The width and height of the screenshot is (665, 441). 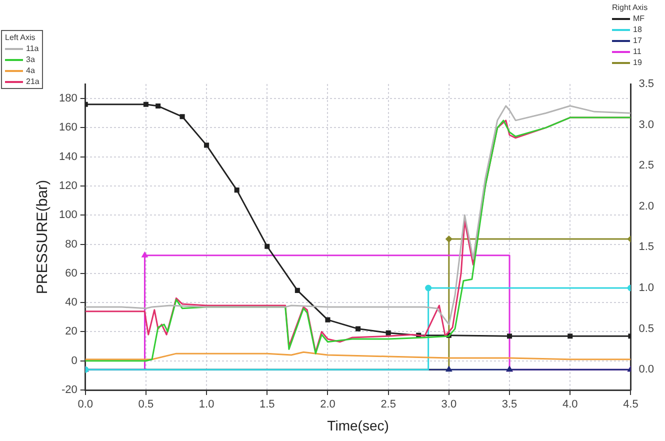 I want to click on x-tick-label: 1.0, so click(x=206, y=404).